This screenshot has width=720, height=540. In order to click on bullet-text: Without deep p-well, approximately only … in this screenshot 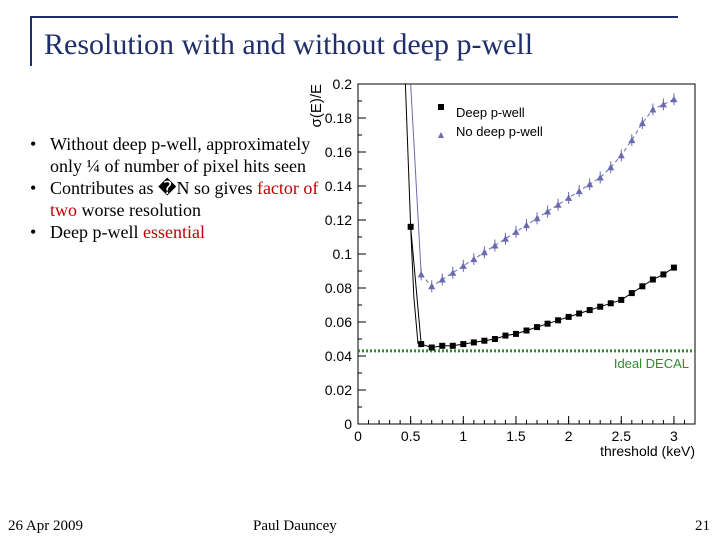, I will do `click(180, 155)`.